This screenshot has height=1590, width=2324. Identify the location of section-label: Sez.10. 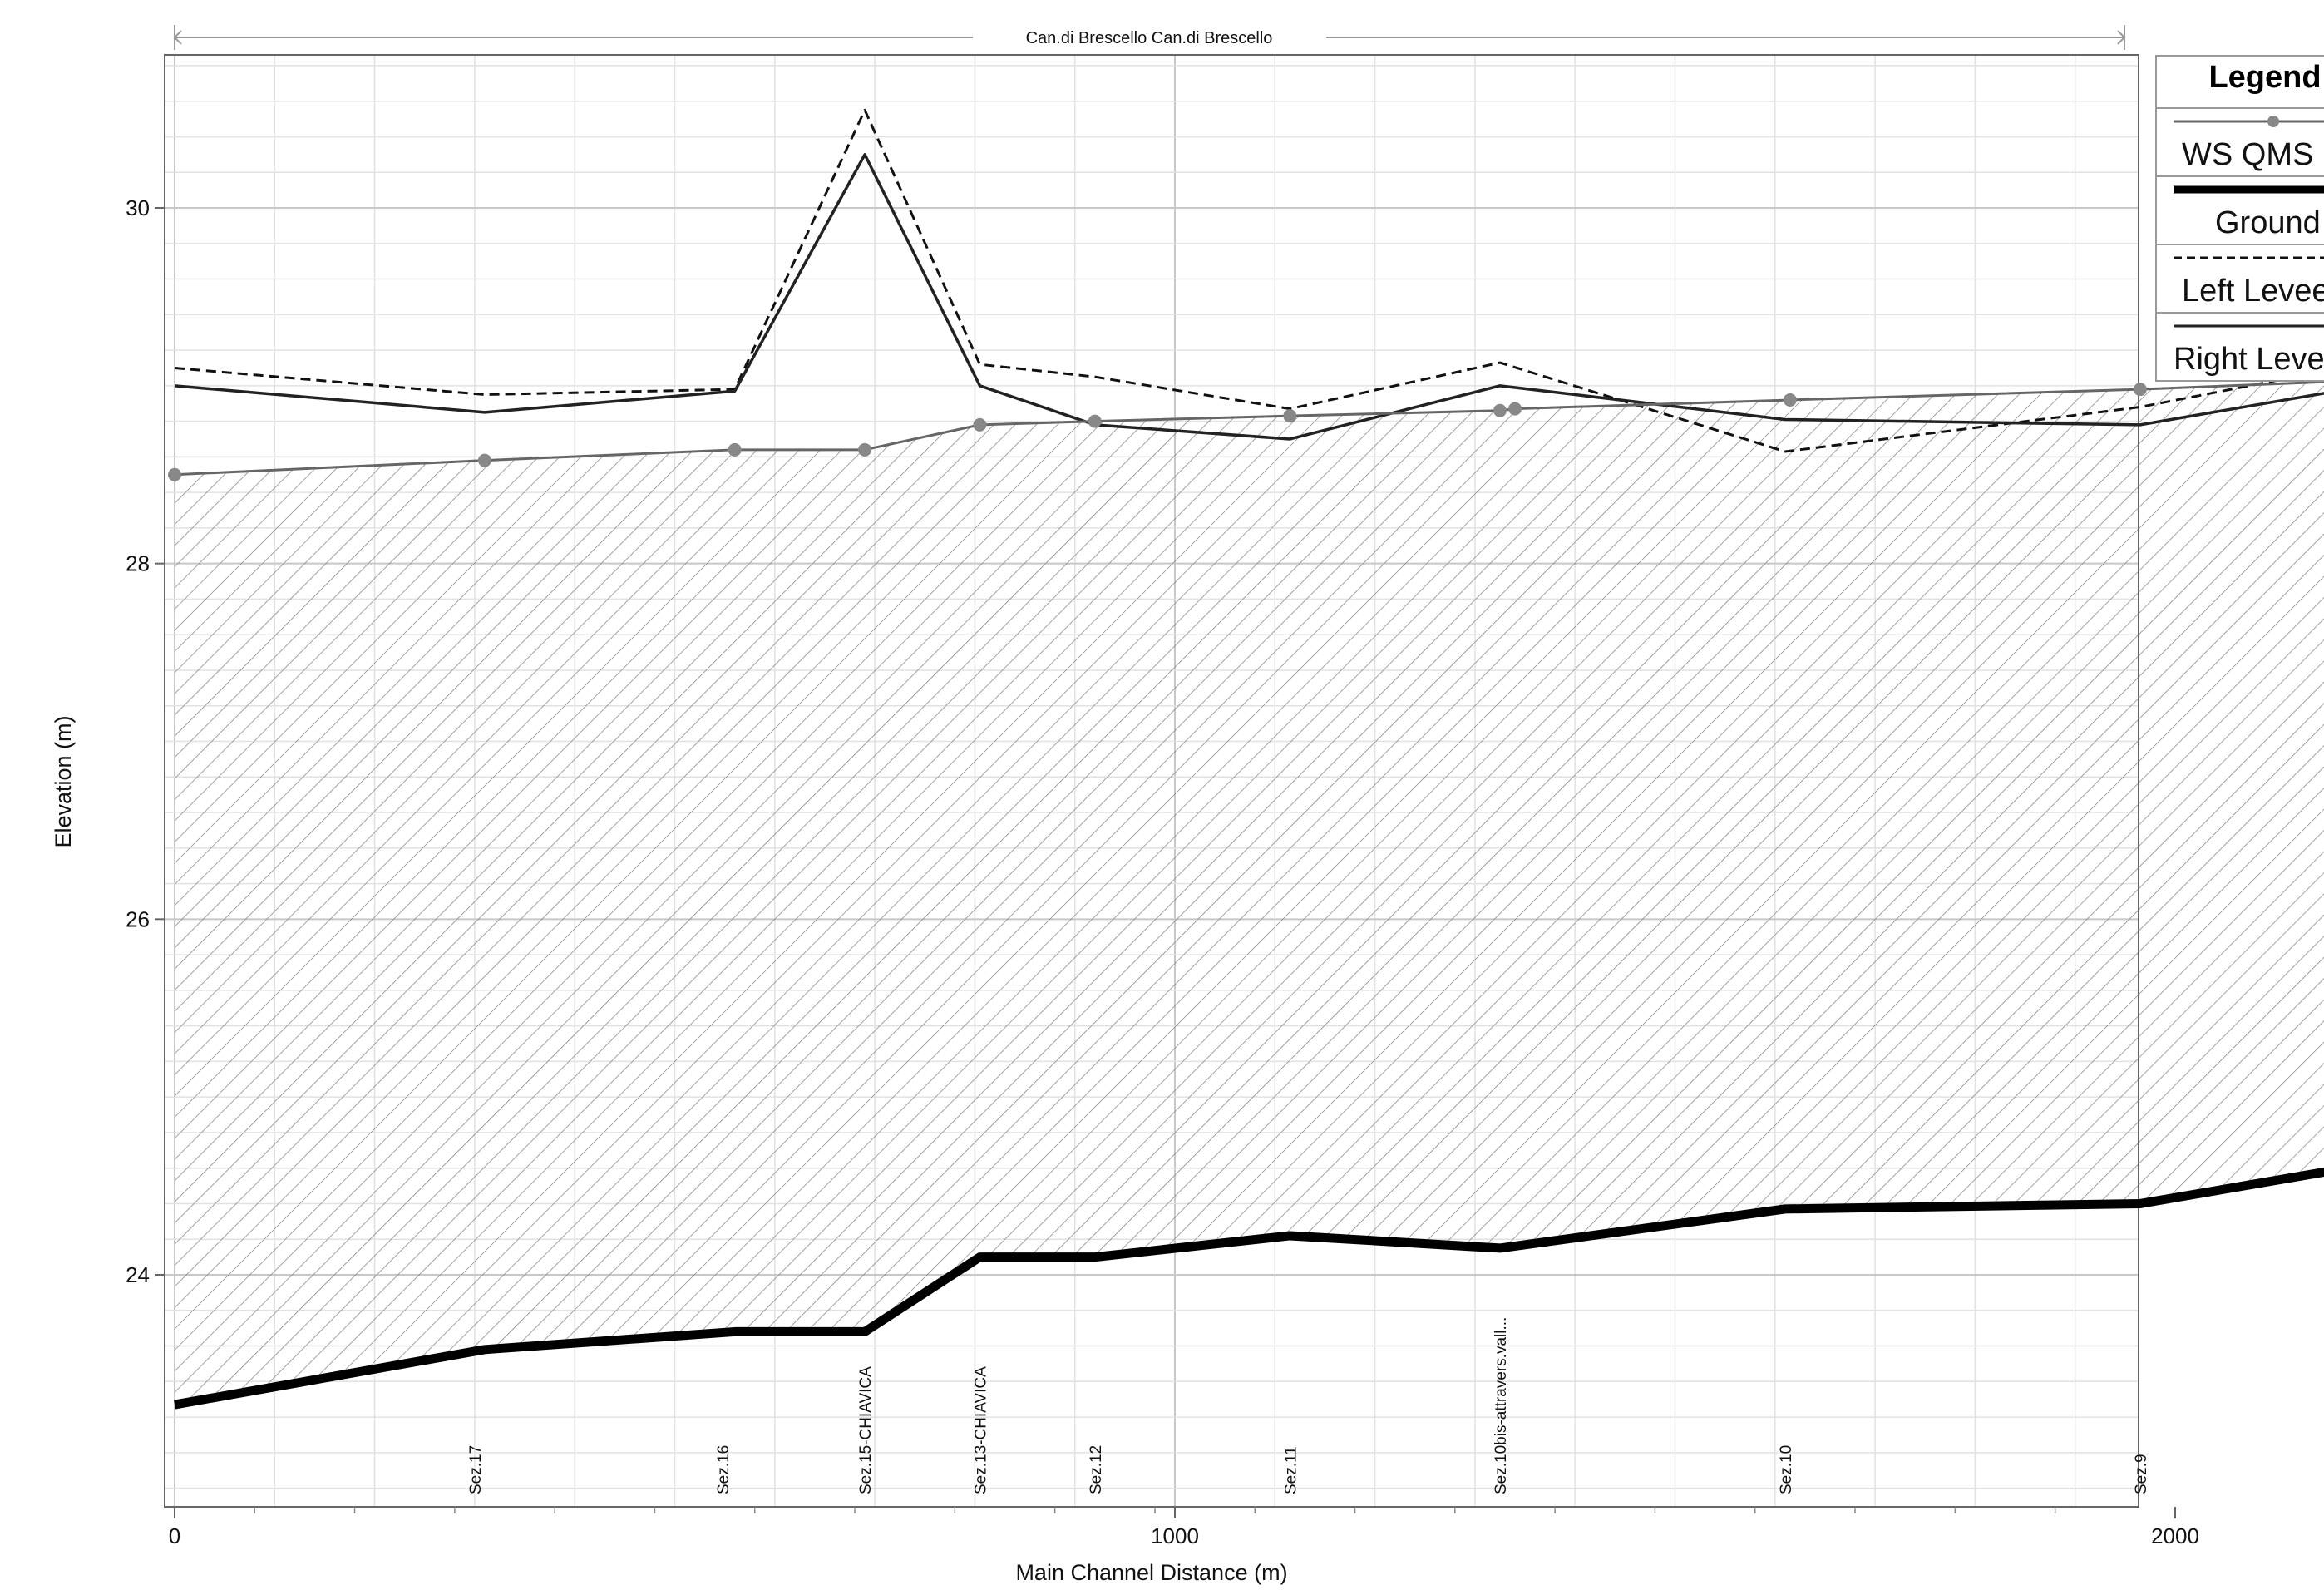
(1787, 1469).